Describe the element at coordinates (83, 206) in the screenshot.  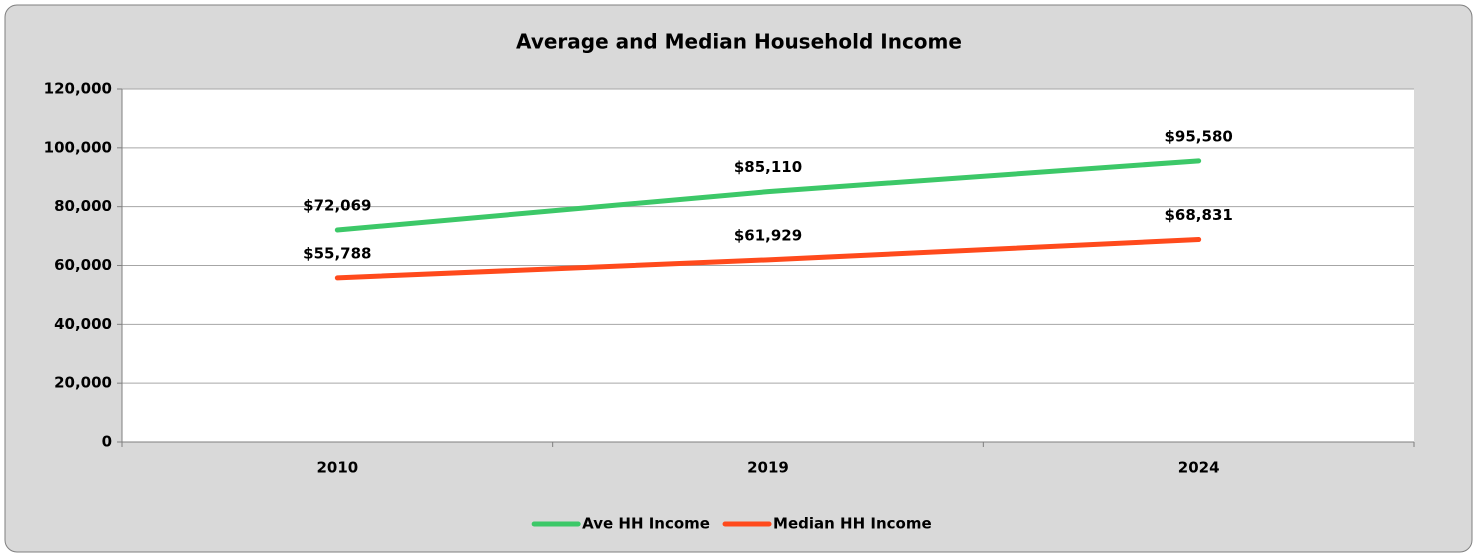
I see `y-tick-label: 80,000` at that location.